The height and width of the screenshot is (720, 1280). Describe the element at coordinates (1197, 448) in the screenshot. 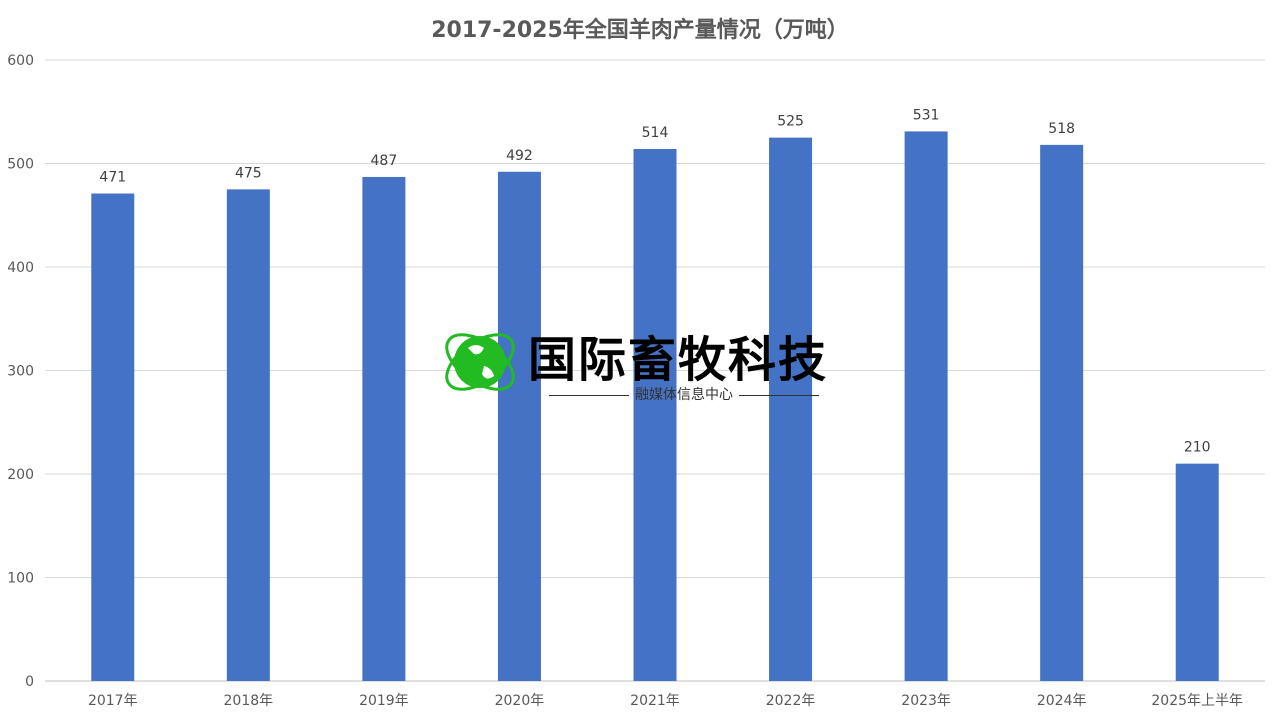

I see `data-label: 210` at that location.